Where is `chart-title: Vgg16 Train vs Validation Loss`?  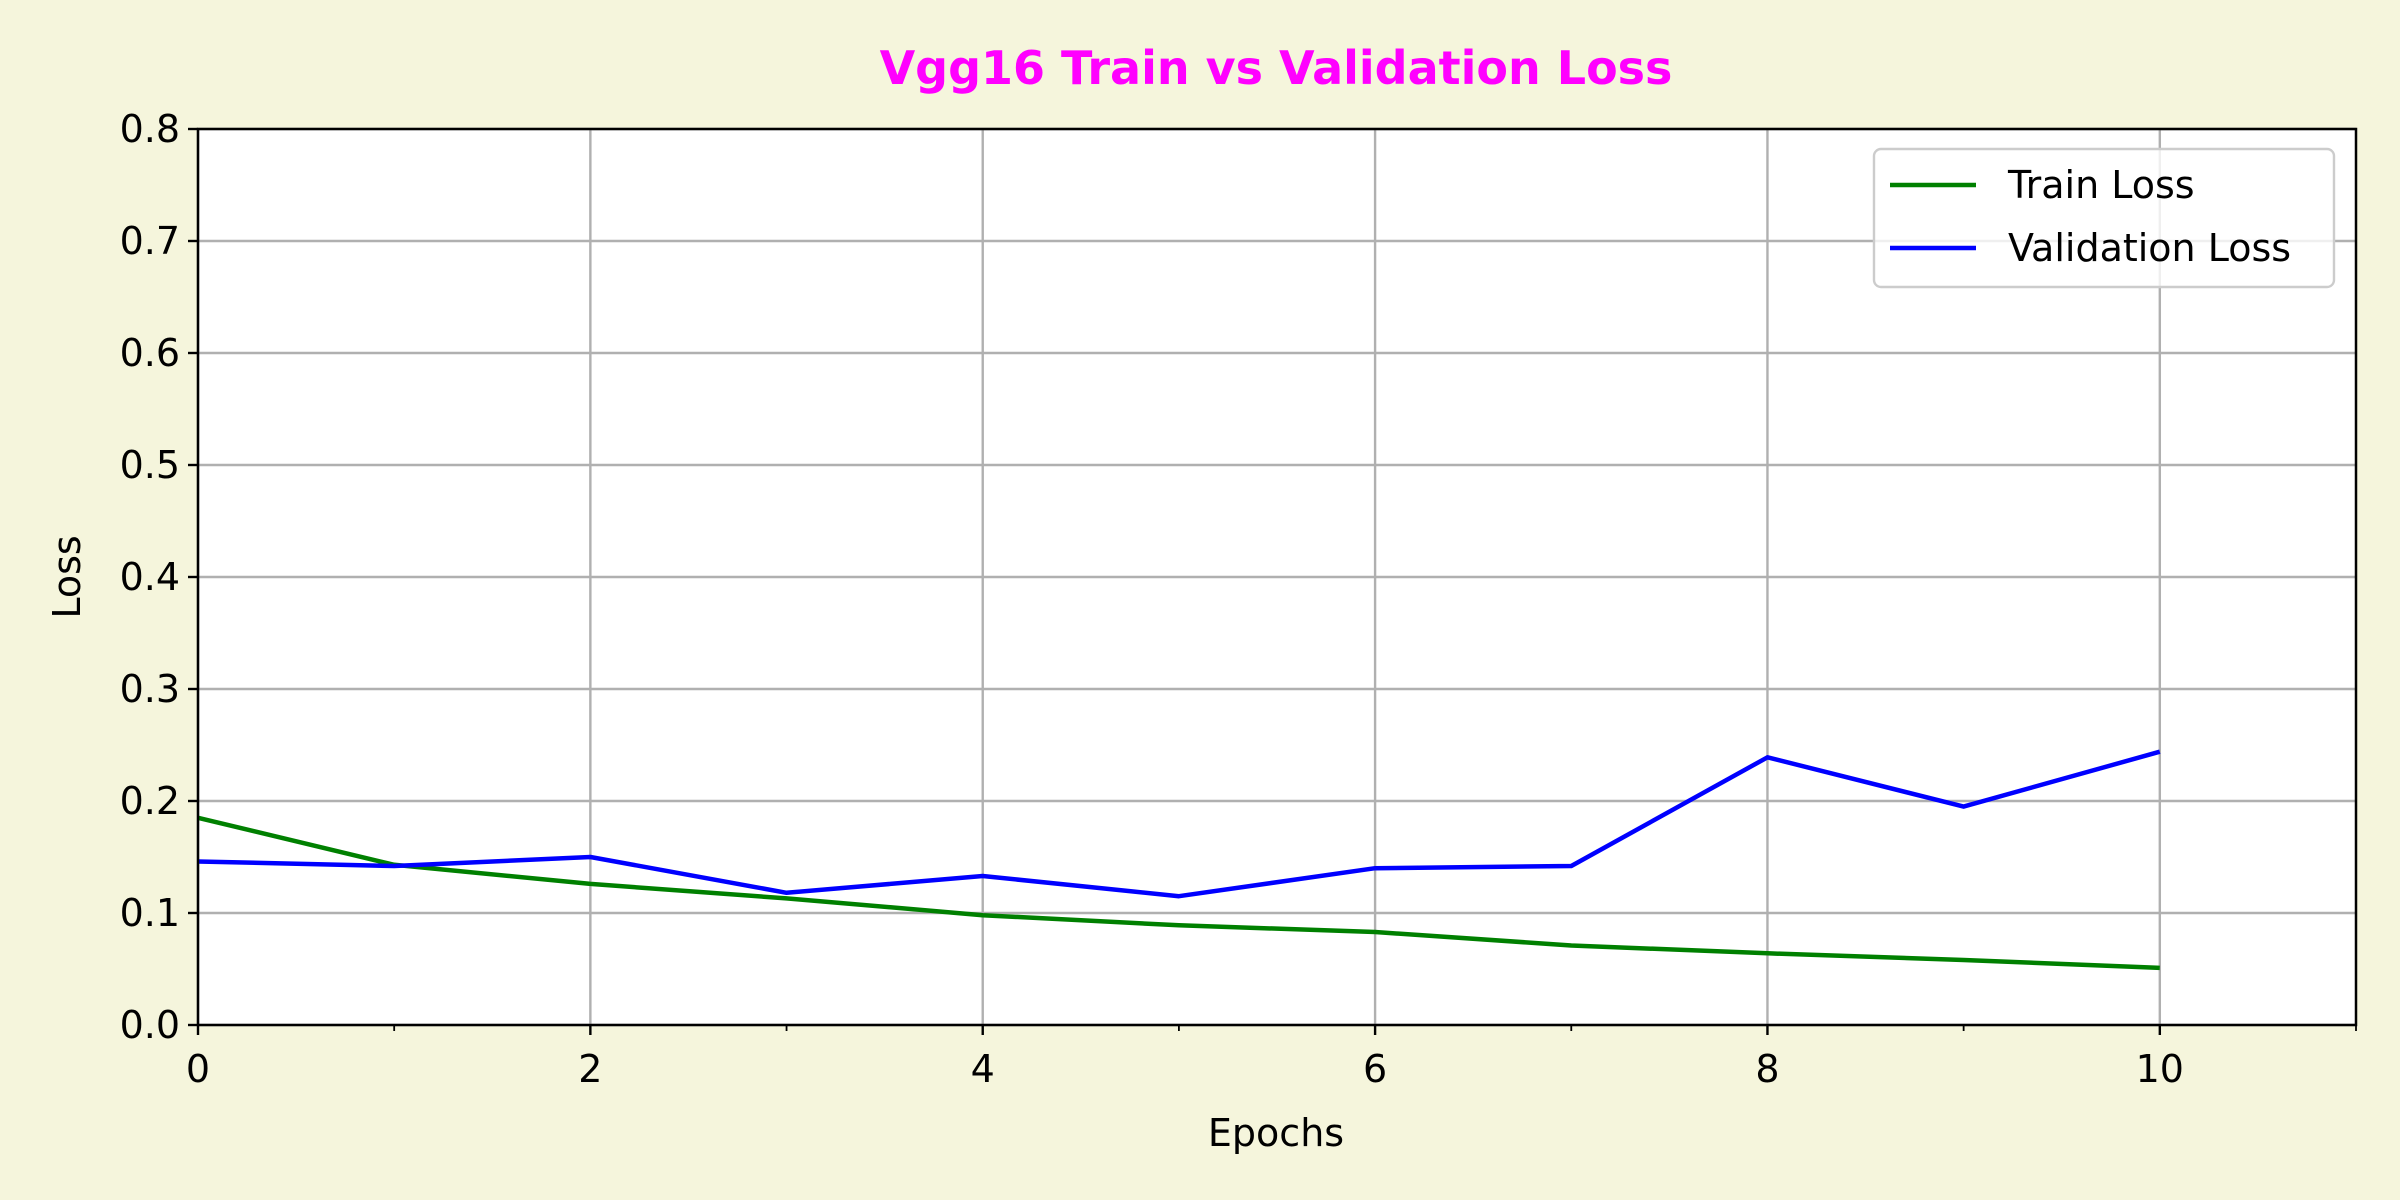 chart-title: Vgg16 Train vs Validation Loss is located at coordinates (1276, 68).